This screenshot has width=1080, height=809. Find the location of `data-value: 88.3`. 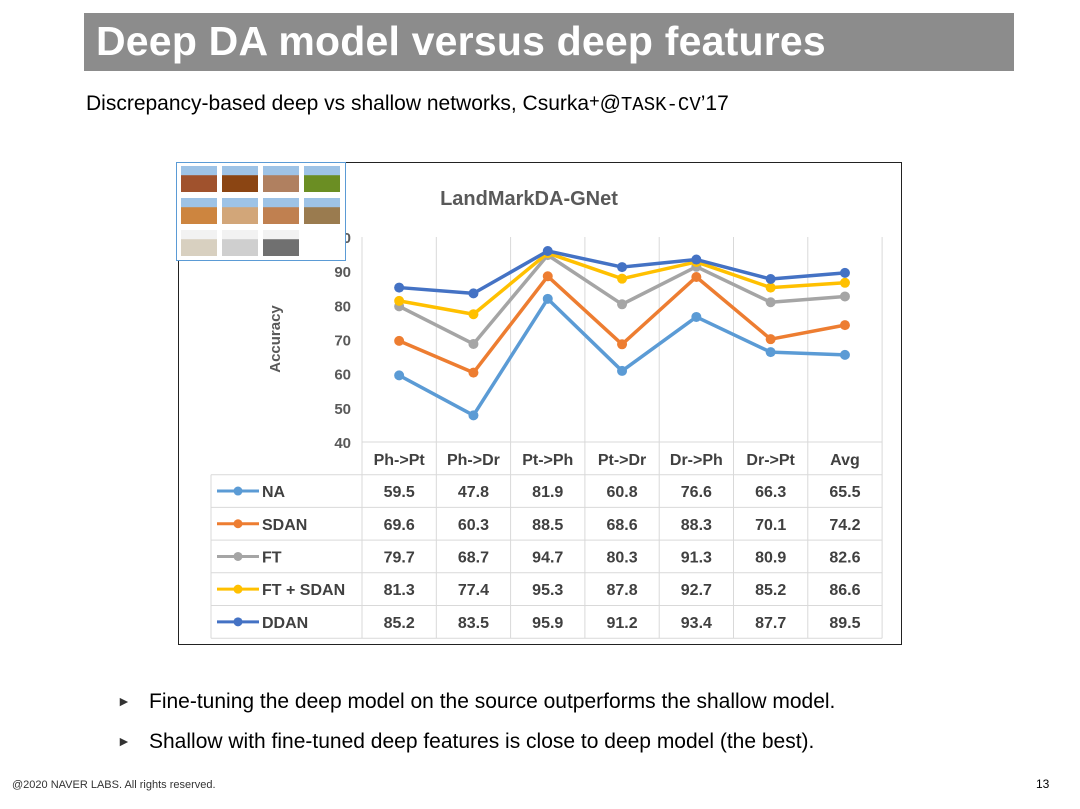

data-value: 88.3 is located at coordinates (696, 525).